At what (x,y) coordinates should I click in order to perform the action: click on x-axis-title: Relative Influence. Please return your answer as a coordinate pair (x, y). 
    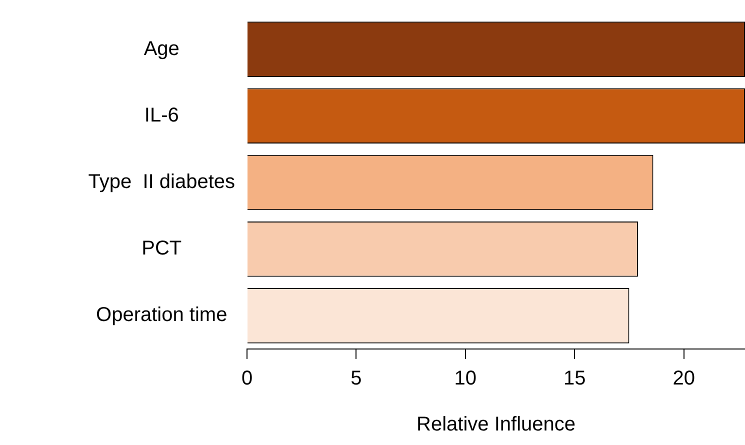
    Looking at the image, I should click on (496, 425).